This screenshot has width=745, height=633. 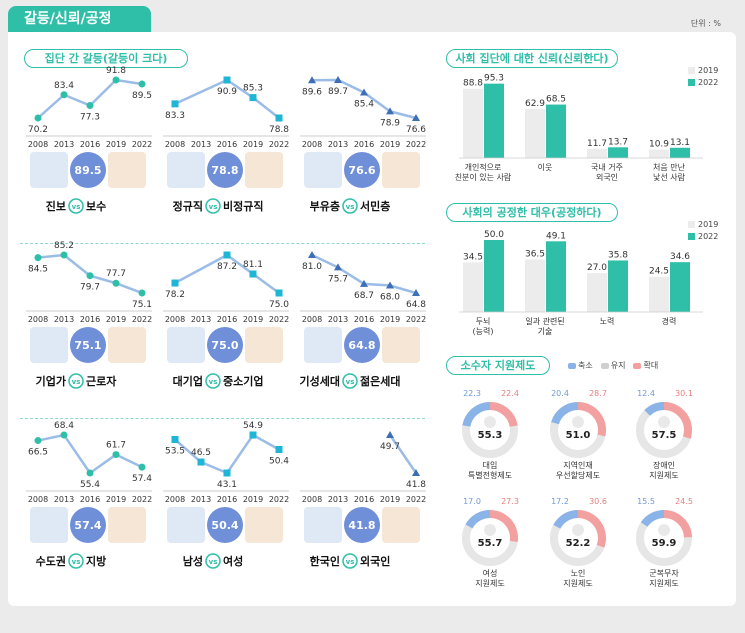 I want to click on large-building-icon, so click(x=186, y=345).